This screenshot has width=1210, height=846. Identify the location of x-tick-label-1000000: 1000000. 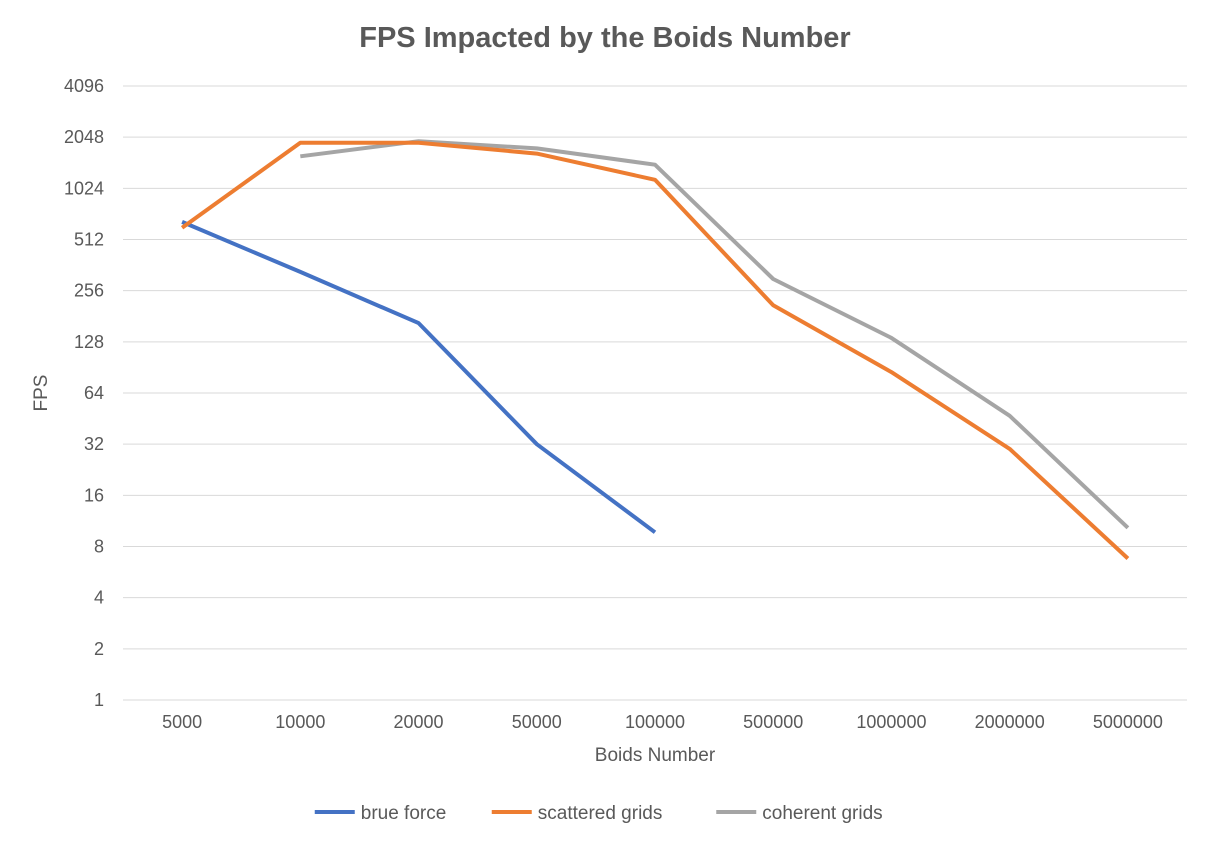
(891, 722).